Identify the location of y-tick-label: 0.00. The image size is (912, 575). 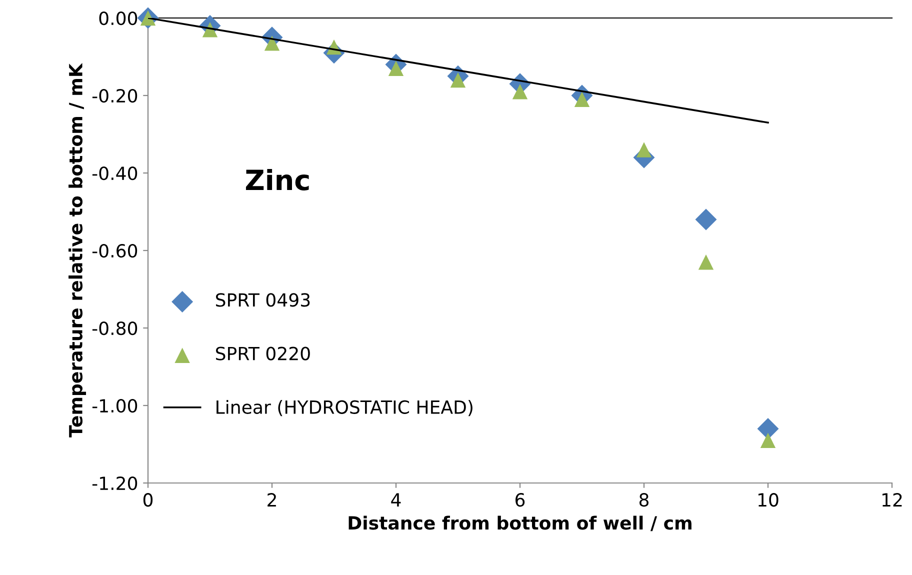
(118, 18).